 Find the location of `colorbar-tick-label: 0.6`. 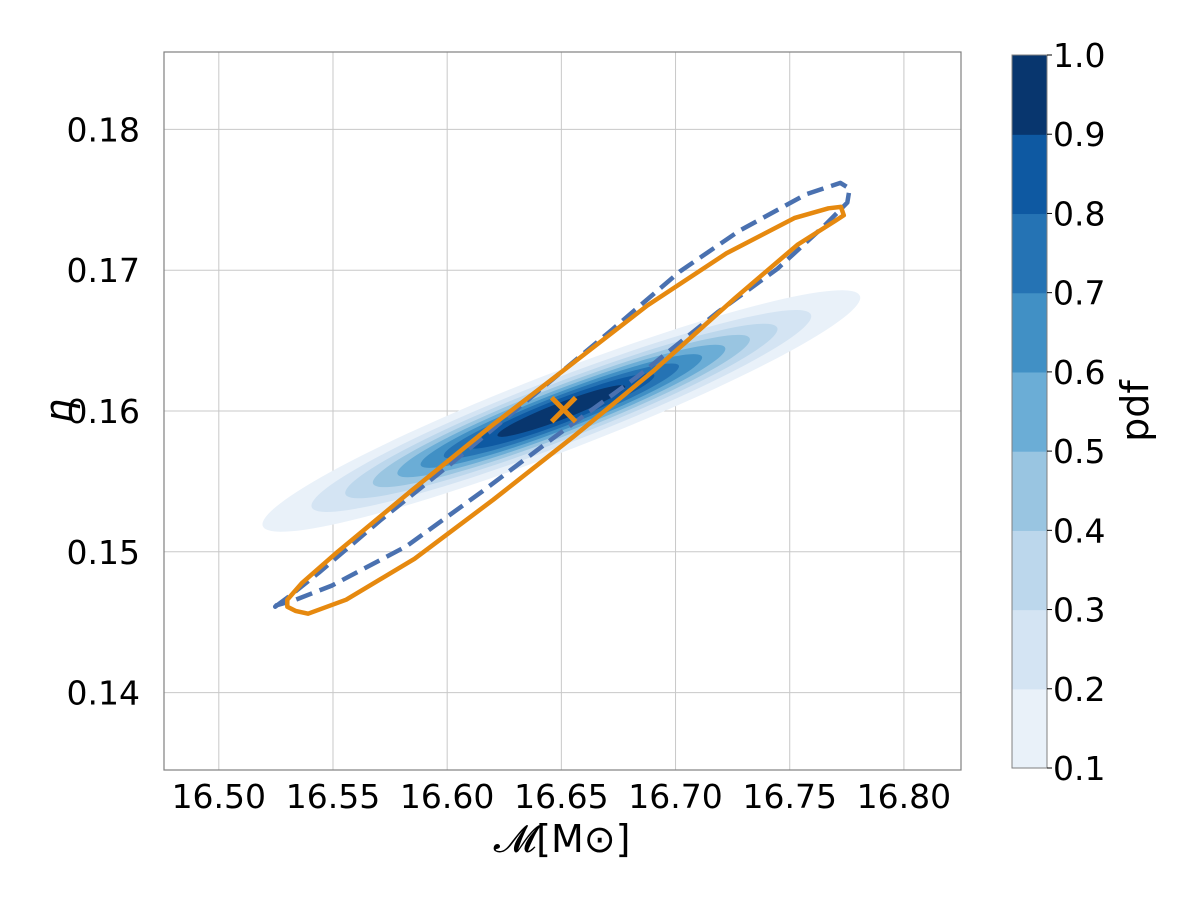

colorbar-tick-label: 0.6 is located at coordinates (1079, 372).